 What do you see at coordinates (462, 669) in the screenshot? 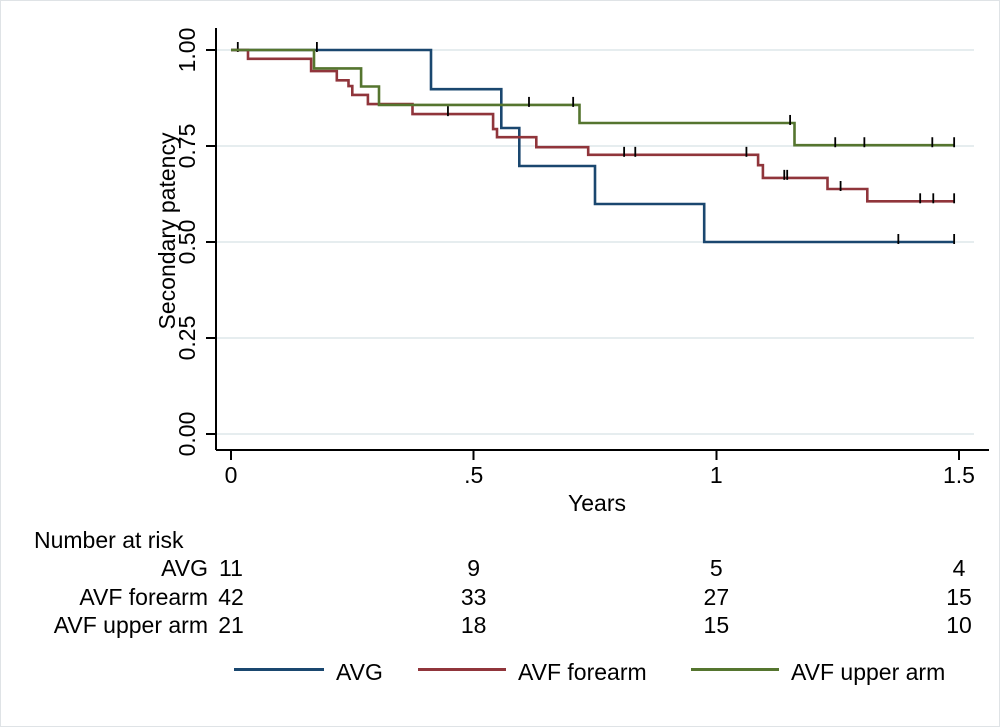
I see `legend-line-avf-forearm` at bounding box center [462, 669].